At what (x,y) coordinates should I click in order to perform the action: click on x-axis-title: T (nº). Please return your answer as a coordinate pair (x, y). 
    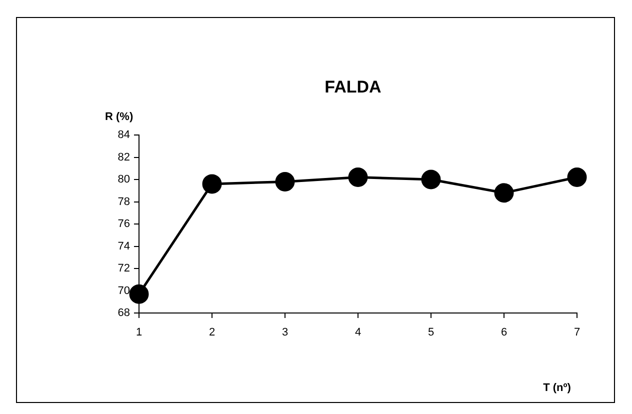
    Looking at the image, I should click on (557, 388).